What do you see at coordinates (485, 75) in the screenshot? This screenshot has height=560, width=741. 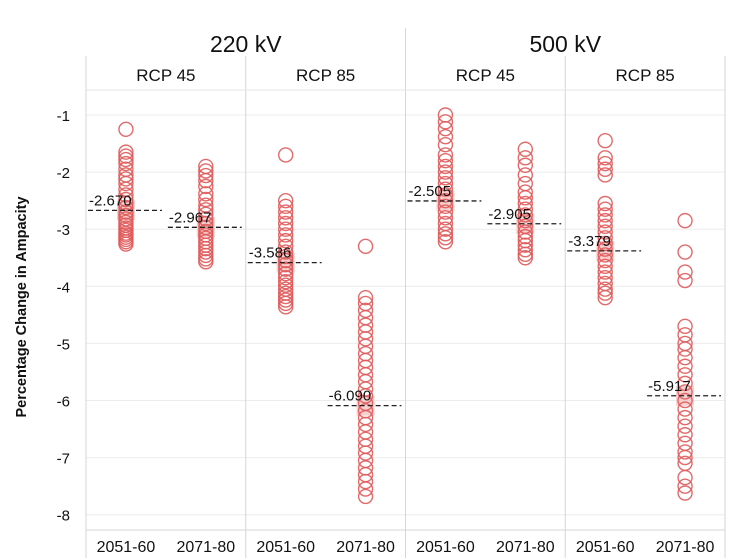 I see `rcp-header: RCP 45` at bounding box center [485, 75].